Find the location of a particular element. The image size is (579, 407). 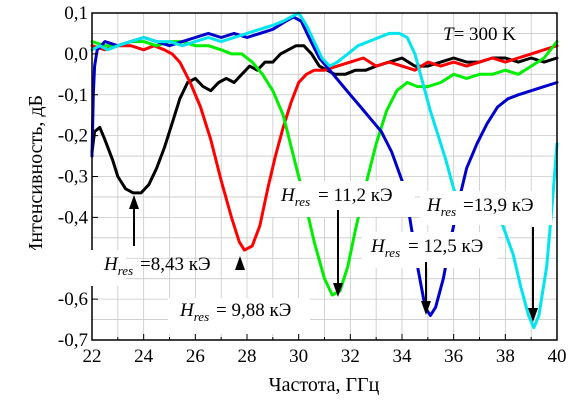

temperature-value: = 300 K is located at coordinates (485, 34).